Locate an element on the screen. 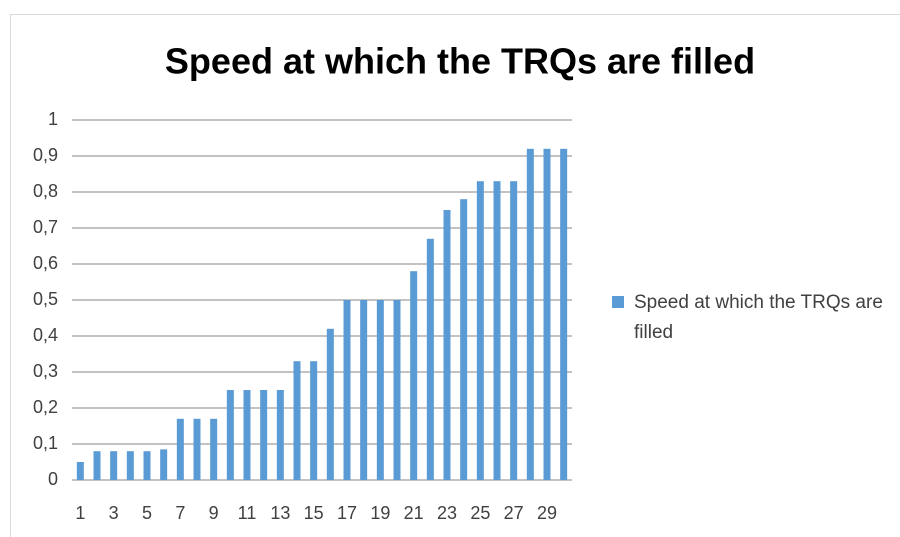  y-tick-label: 0,9 is located at coordinates (45, 155).